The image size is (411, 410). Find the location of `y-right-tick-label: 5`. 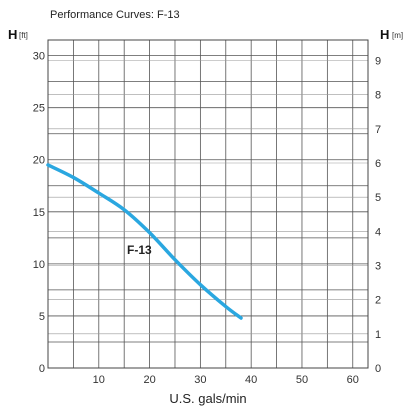

y-right-tick-label: 5 is located at coordinates (378, 198).